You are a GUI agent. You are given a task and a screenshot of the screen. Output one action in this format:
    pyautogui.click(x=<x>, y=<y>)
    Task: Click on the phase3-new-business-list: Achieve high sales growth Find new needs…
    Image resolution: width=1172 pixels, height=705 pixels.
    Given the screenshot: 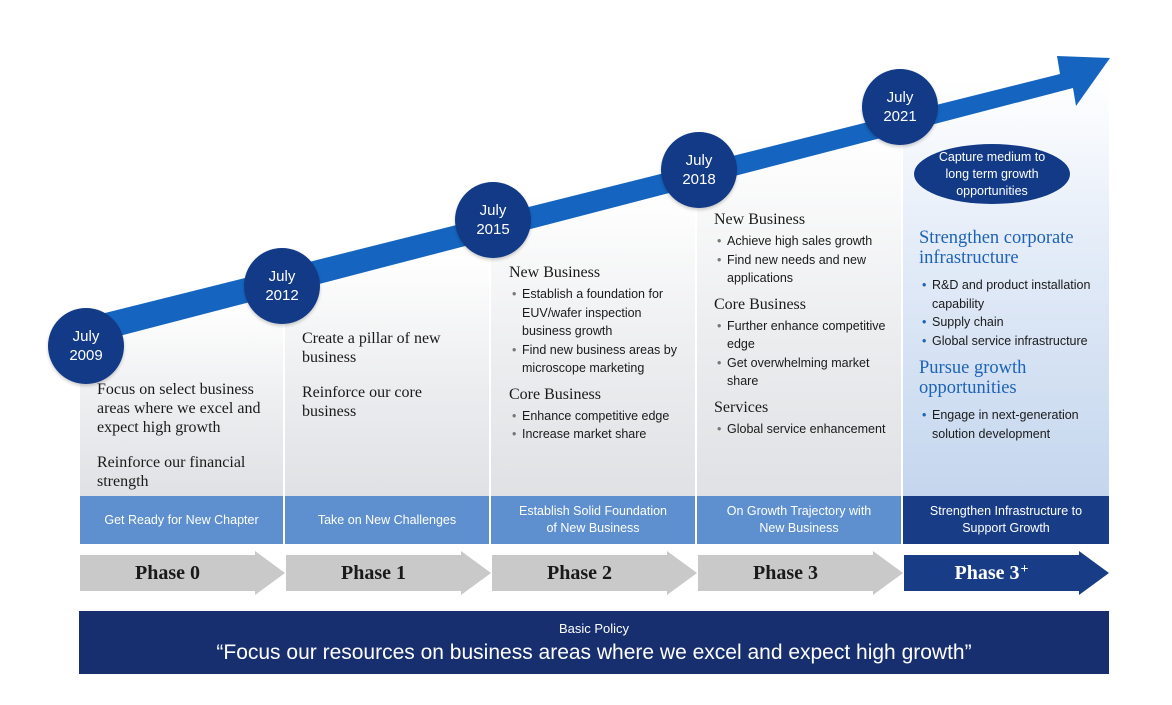 What is the action you would take?
    pyautogui.click(x=804, y=260)
    